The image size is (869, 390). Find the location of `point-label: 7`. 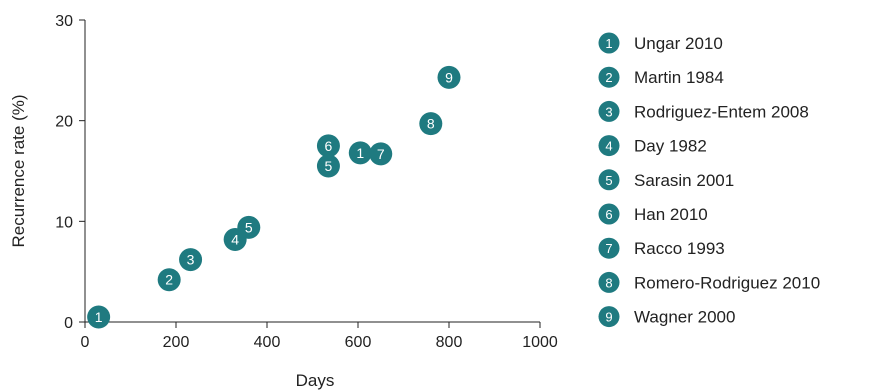

point-label: 7 is located at coordinates (381, 154).